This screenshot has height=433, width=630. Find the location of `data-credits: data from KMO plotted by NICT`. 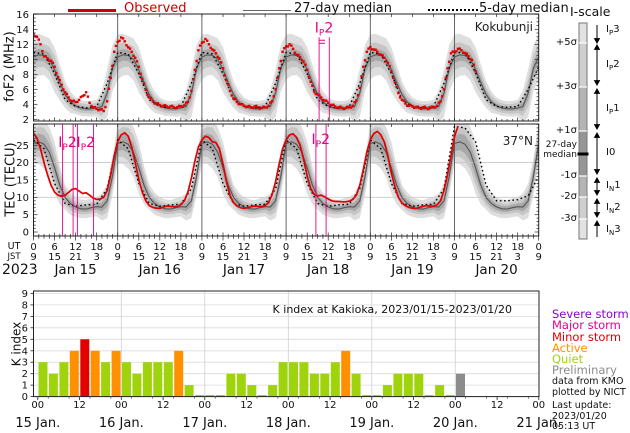

data-credits: data from KMO plotted by NICT is located at coordinates (589, 387).